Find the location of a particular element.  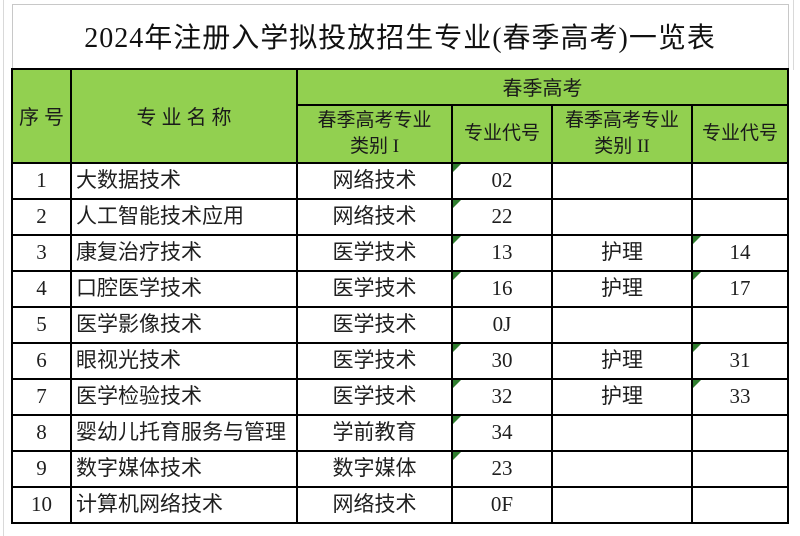

header-row-sub: 春季高考专业 类别 I 专业代号 春季高考专业 类别 II 专业代号 is located at coordinates (401, 133).